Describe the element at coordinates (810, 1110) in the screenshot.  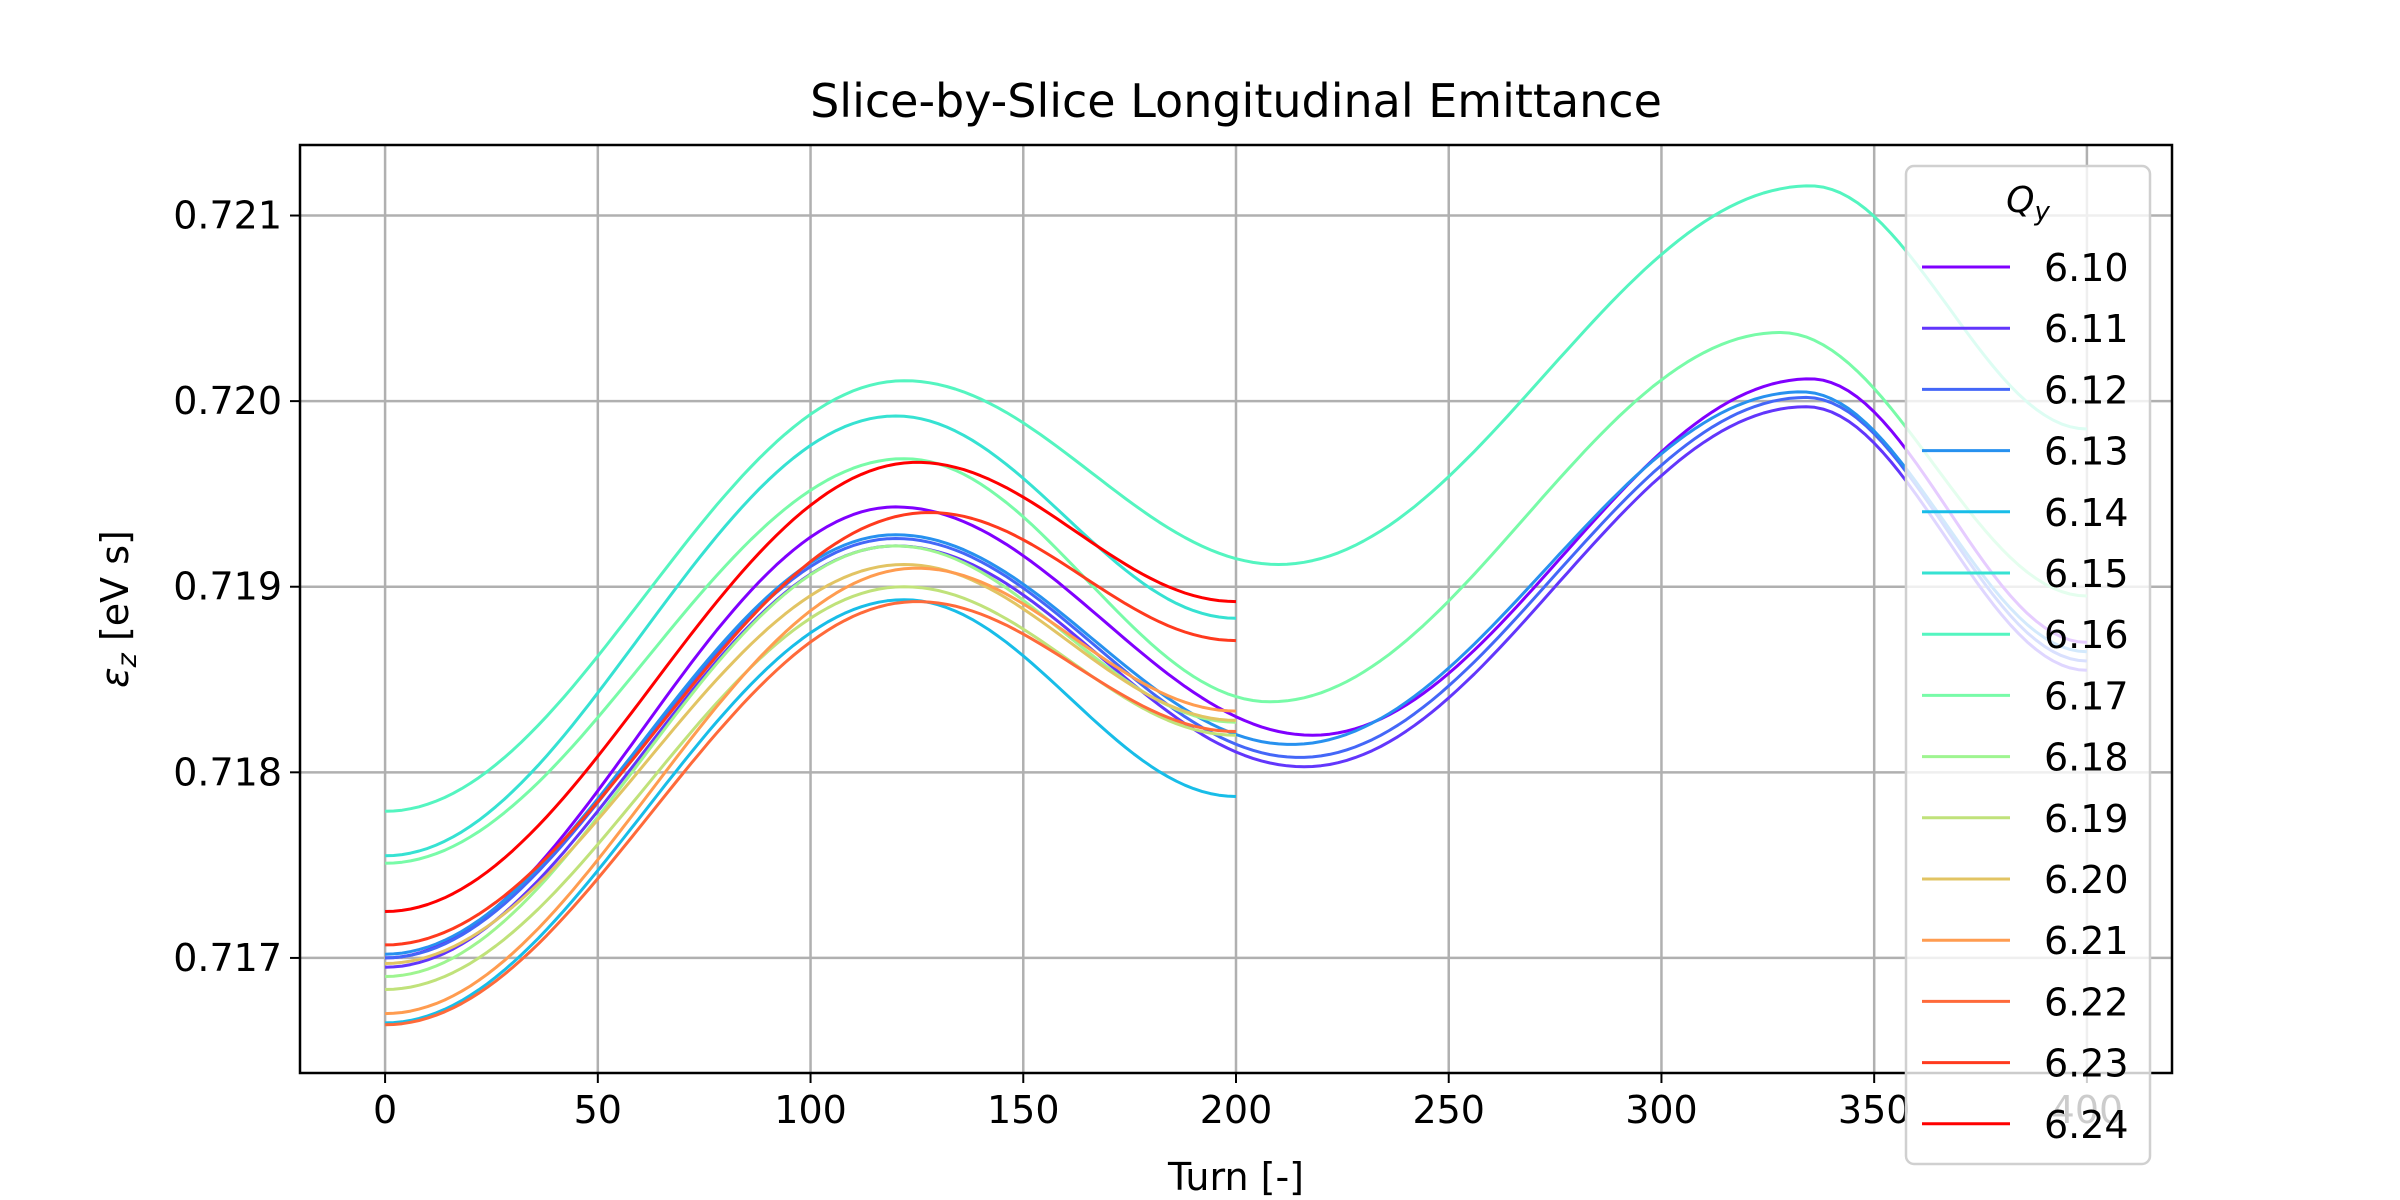
I see `x-tick-label: 100` at that location.